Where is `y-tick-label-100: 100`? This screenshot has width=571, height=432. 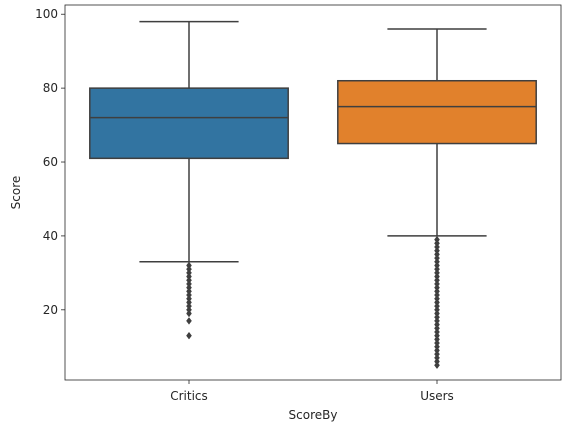
y-tick-label-100: 100 is located at coordinates (46, 14).